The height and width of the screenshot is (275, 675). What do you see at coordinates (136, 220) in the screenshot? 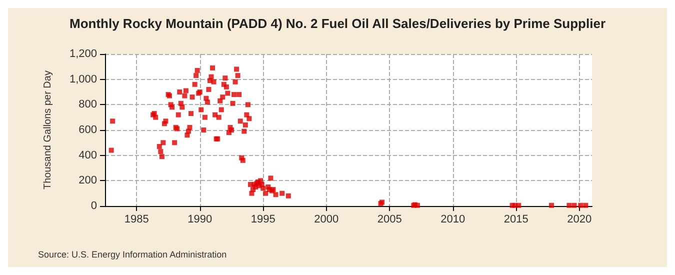
I see `x-tick-label: 1985` at bounding box center [136, 220].